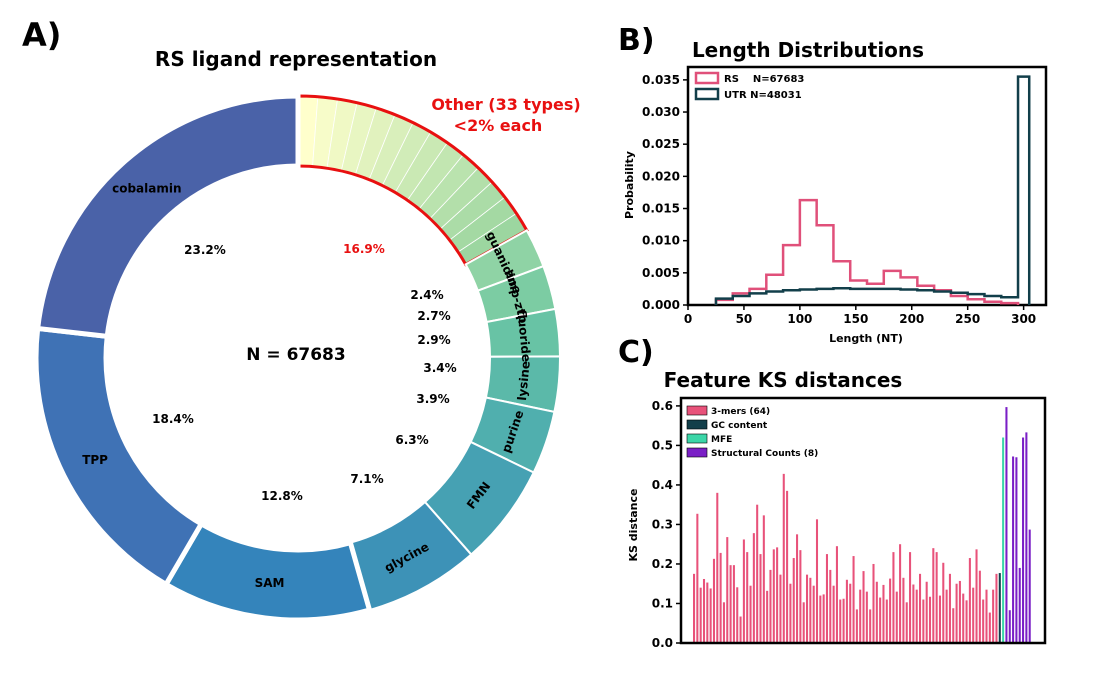 Image resolution: width=1100 pixels, height=694 pixels. Describe the element at coordinates (633, 525) in the screenshot. I see `ks-ylabel: KS distance` at that location.